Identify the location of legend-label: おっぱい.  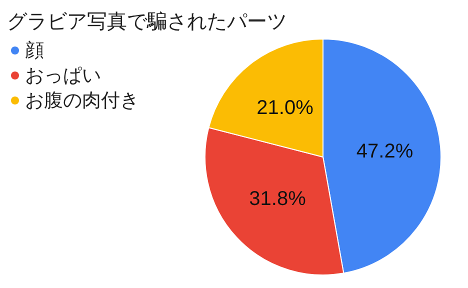
(63, 75).